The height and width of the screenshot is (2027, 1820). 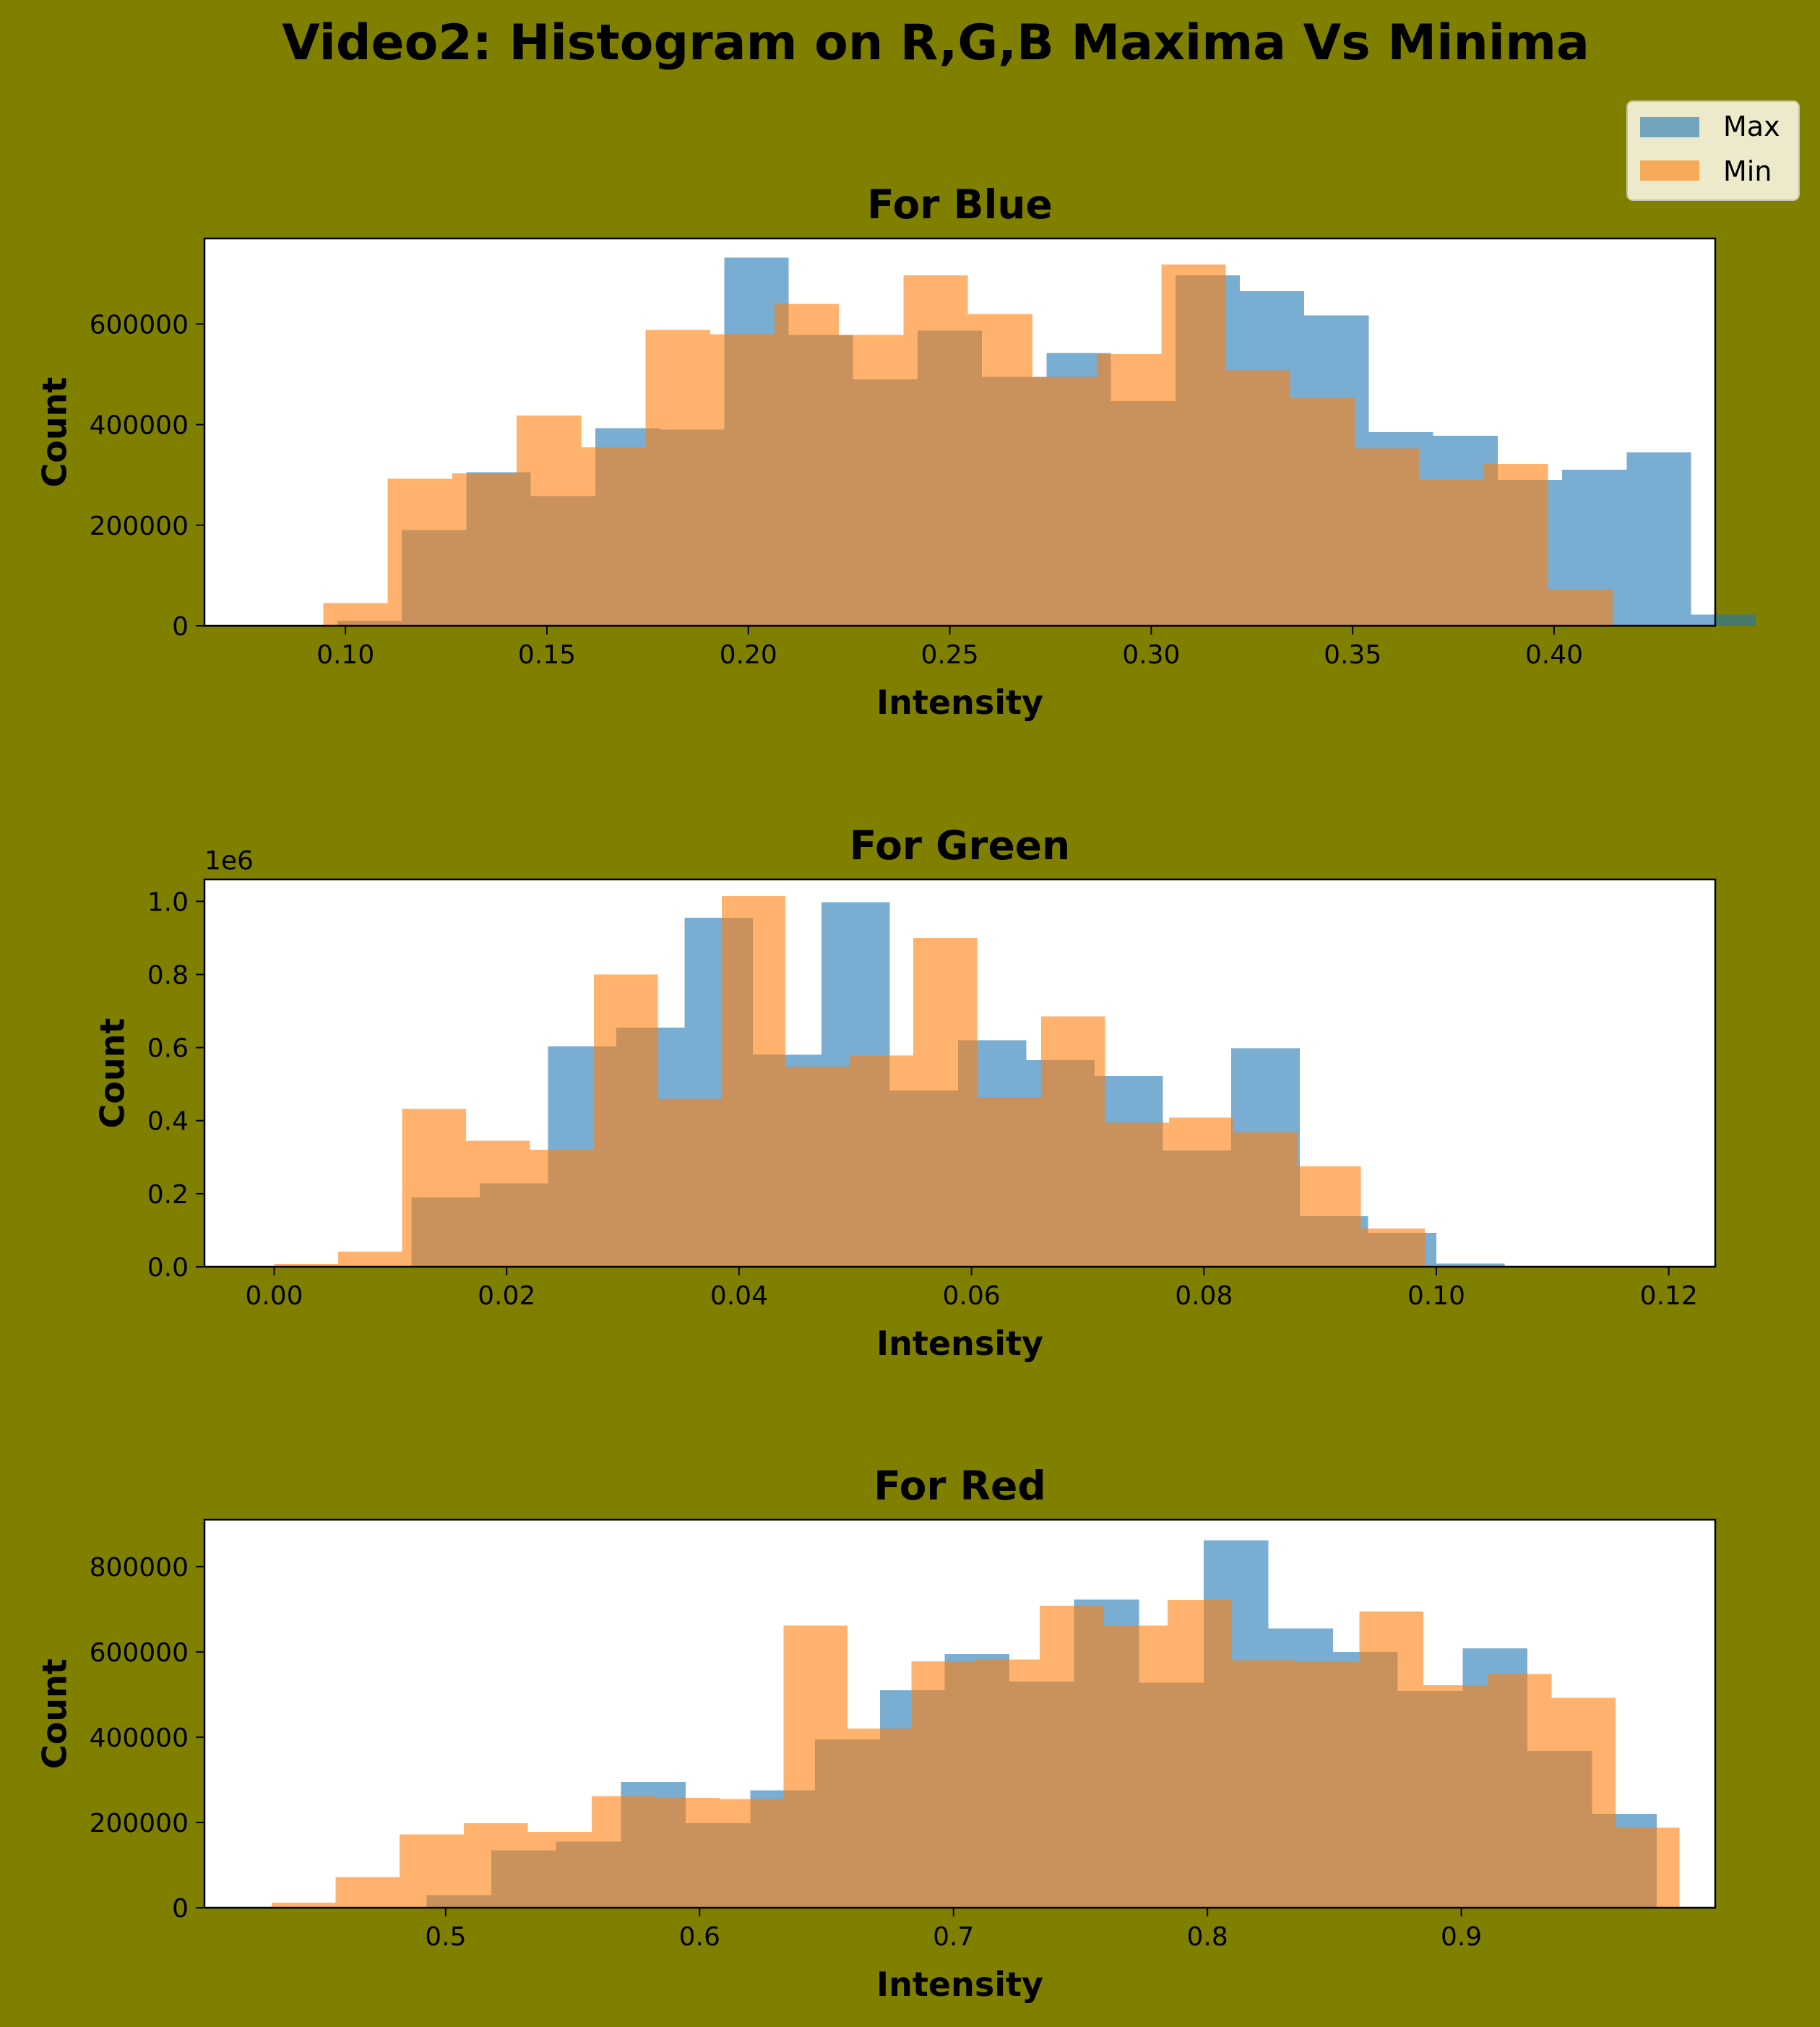 What do you see at coordinates (1352, 655) in the screenshot?
I see `x-tick-label: 0.35` at bounding box center [1352, 655].